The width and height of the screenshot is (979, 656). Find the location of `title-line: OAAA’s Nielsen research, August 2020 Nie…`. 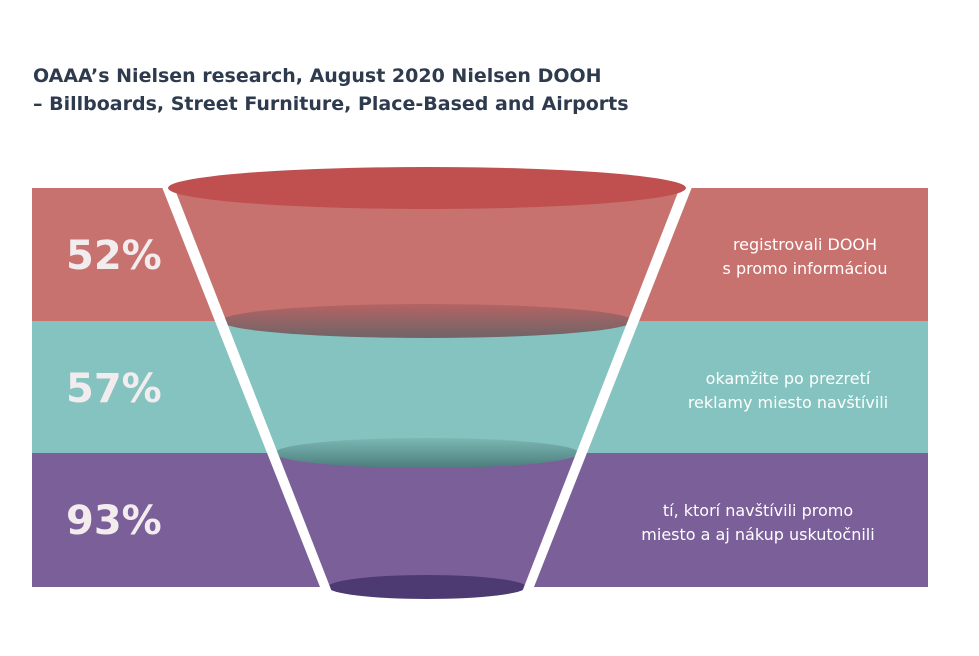

title-line: OAAA’s Nielsen research, August 2020 Nie… is located at coordinates (317, 76).